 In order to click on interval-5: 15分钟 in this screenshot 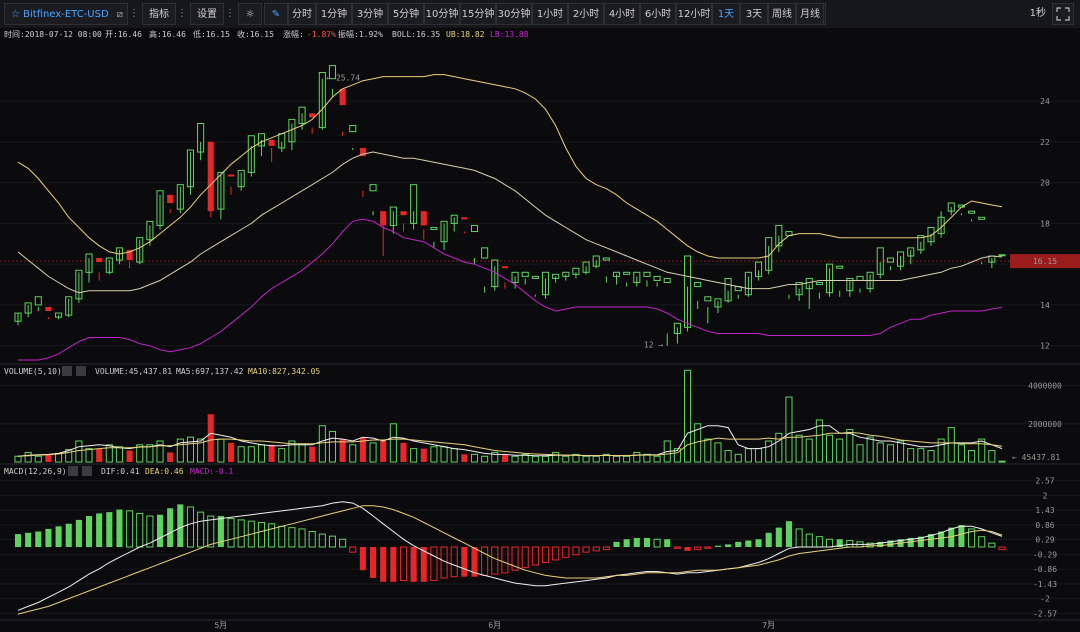, I will do `click(478, 14)`.